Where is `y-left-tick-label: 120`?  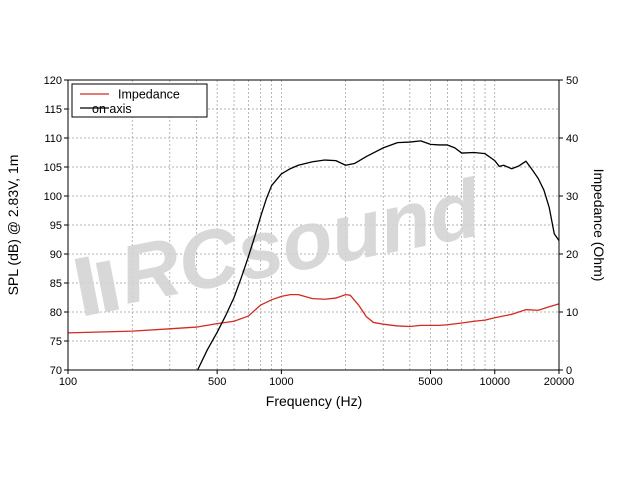 y-left-tick-label: 120 is located at coordinates (53, 81).